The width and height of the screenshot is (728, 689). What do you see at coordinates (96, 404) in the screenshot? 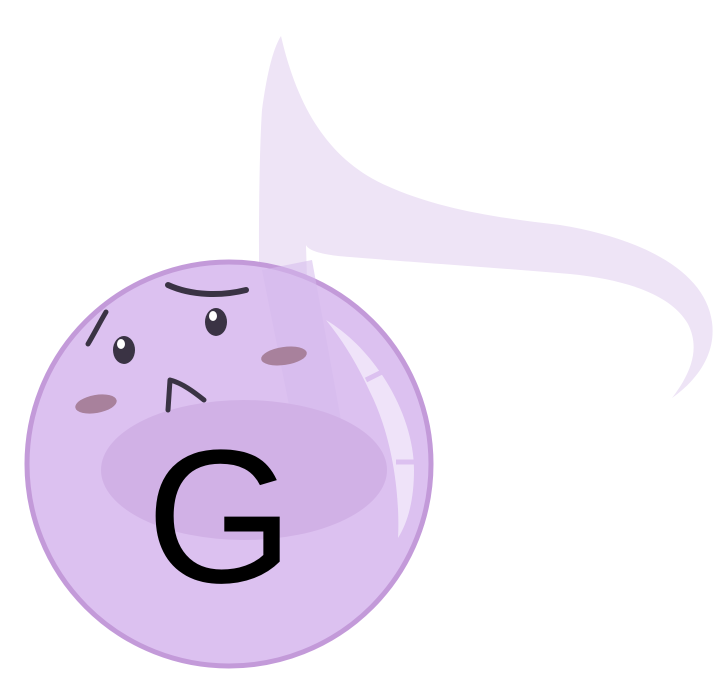
I see `left-cheek` at bounding box center [96, 404].